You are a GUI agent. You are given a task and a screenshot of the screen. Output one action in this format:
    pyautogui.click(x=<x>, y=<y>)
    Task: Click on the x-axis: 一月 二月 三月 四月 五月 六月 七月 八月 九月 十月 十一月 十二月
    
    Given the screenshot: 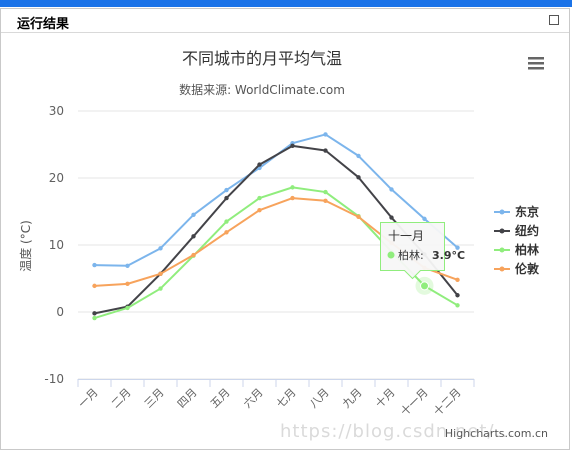 What is the action you would take?
    pyautogui.click(x=275, y=398)
    